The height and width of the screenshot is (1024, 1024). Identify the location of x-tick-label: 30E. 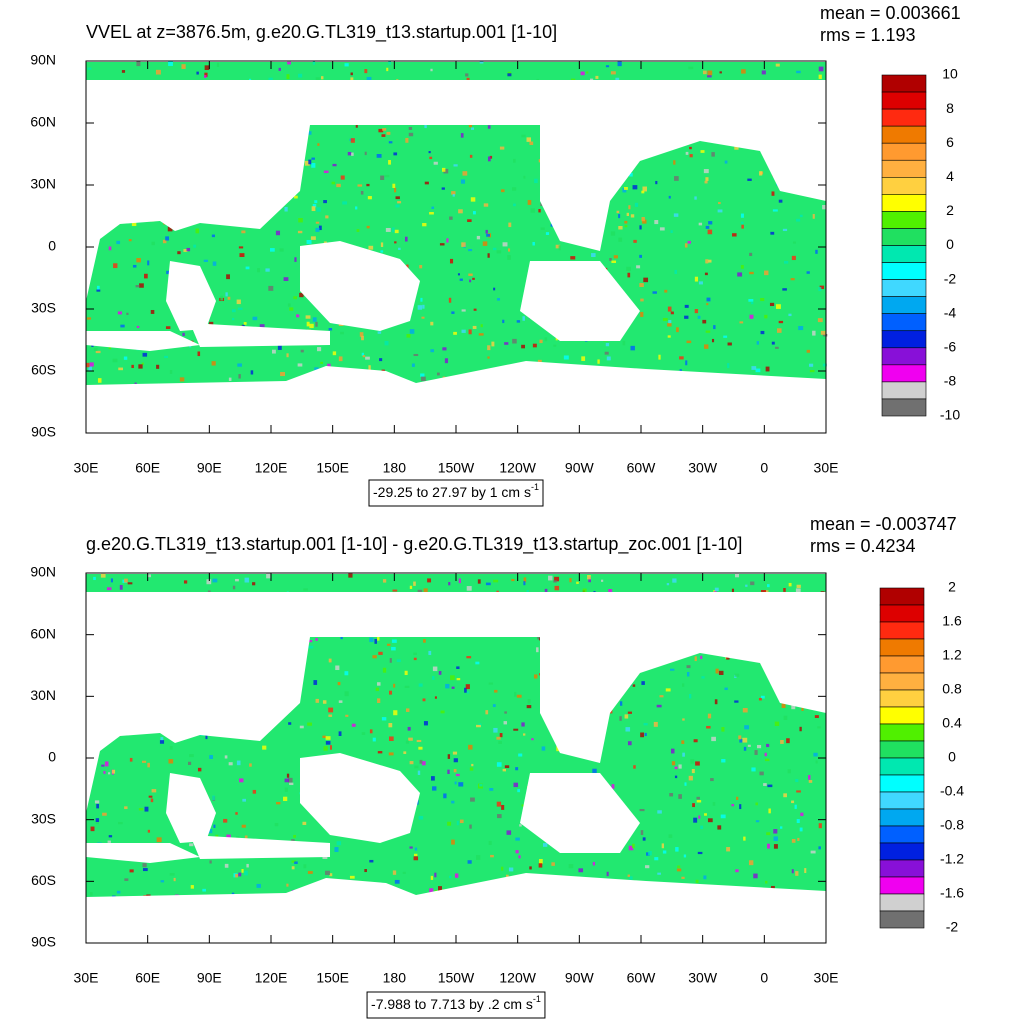
(86, 468).